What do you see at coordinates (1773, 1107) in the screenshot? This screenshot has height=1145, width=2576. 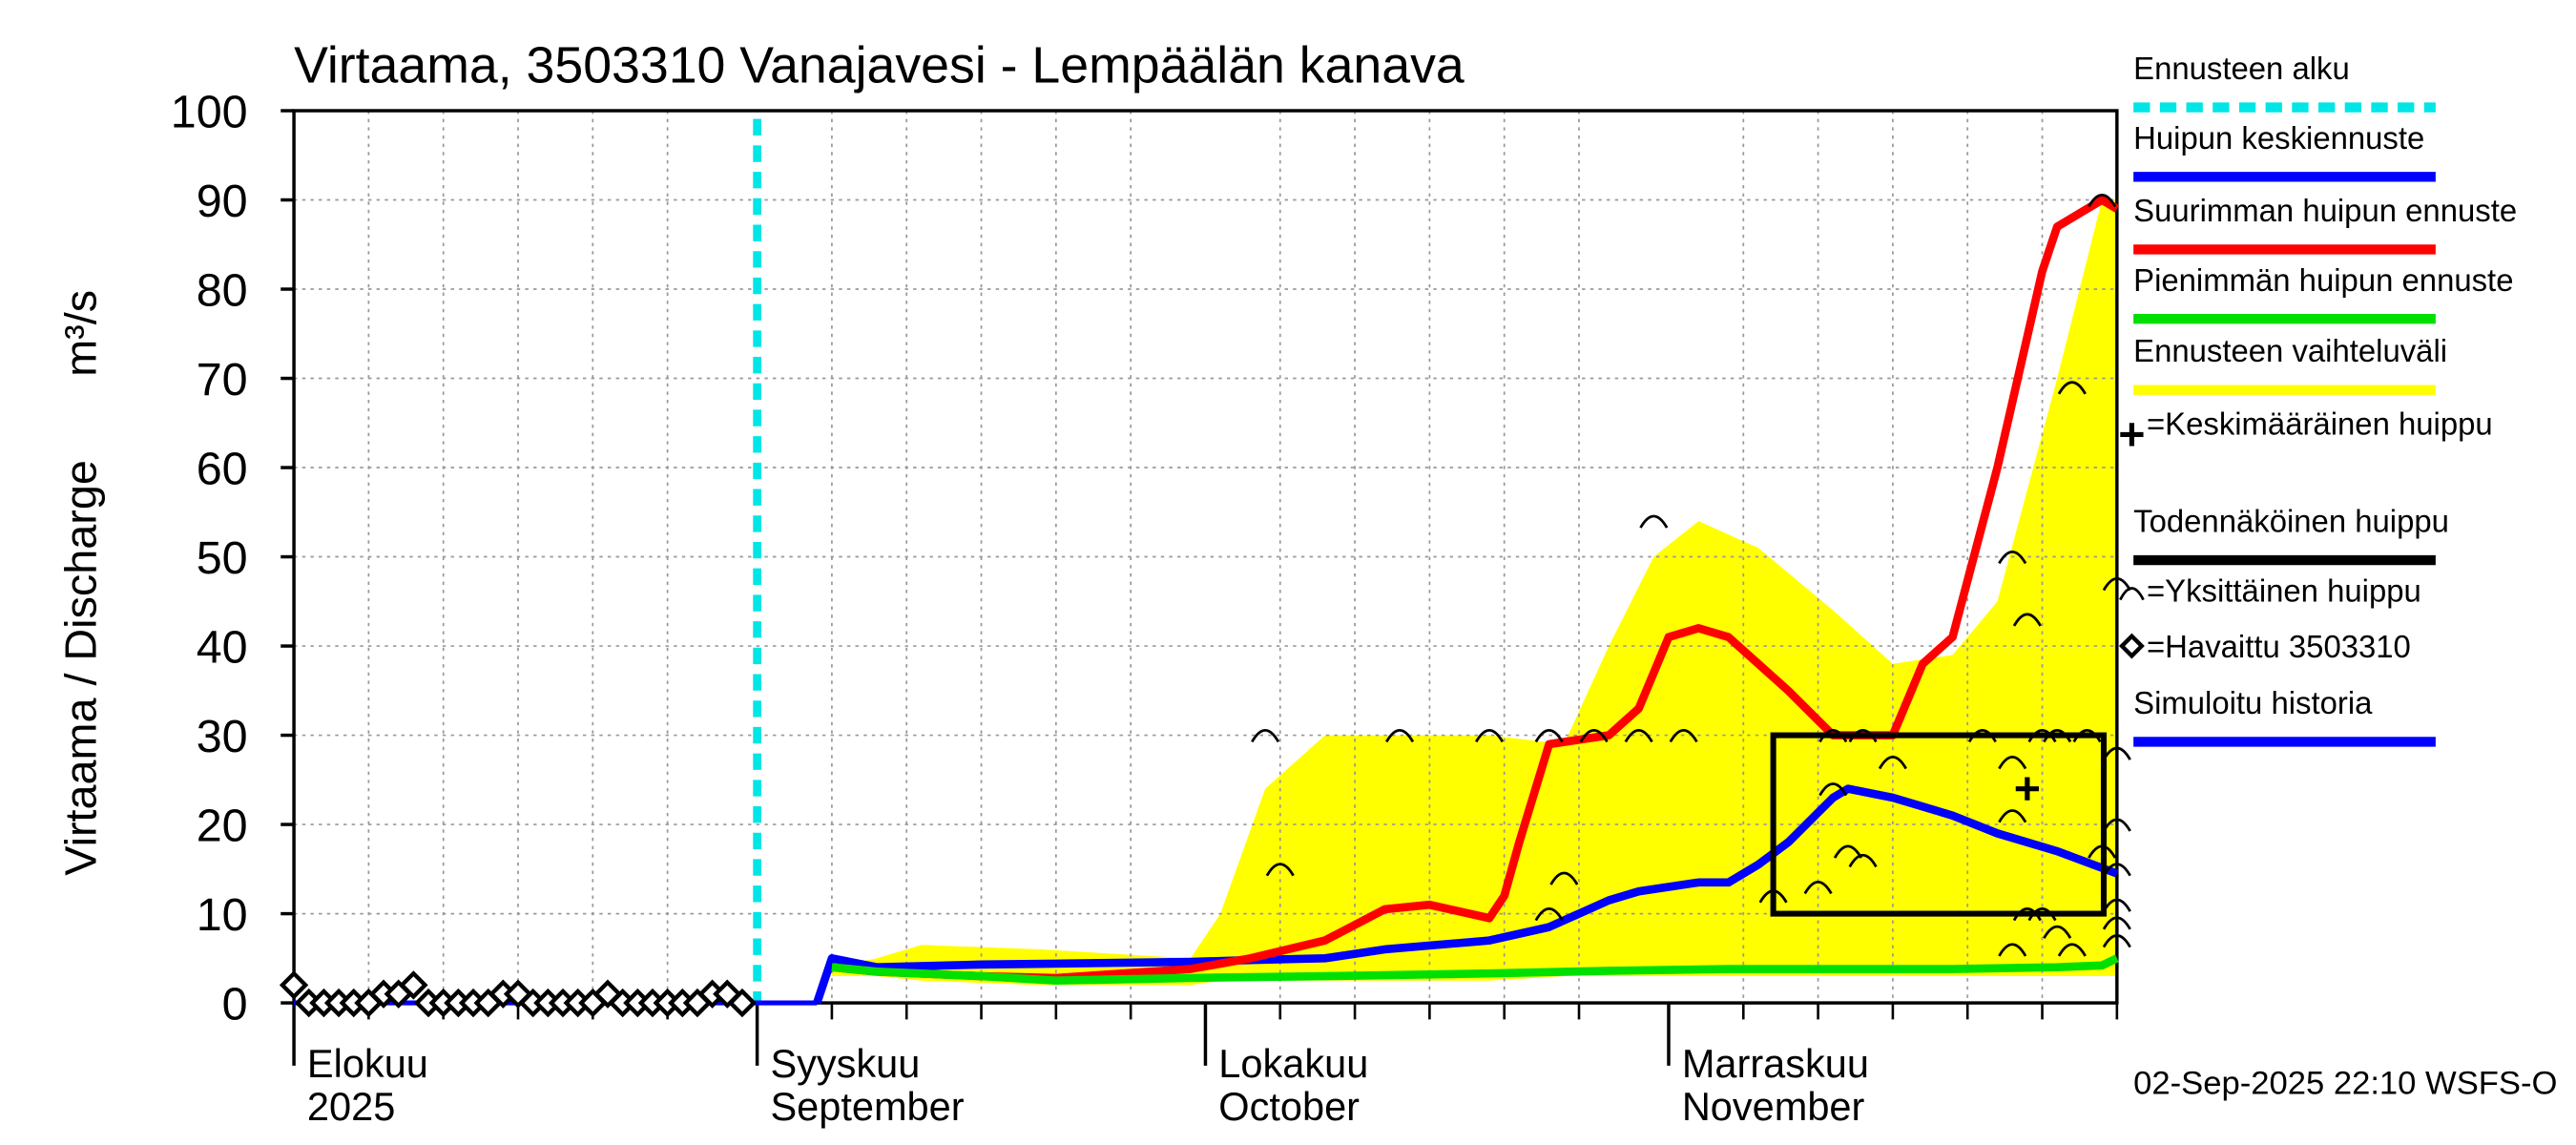 I see `x-tick-label: November` at bounding box center [1773, 1107].